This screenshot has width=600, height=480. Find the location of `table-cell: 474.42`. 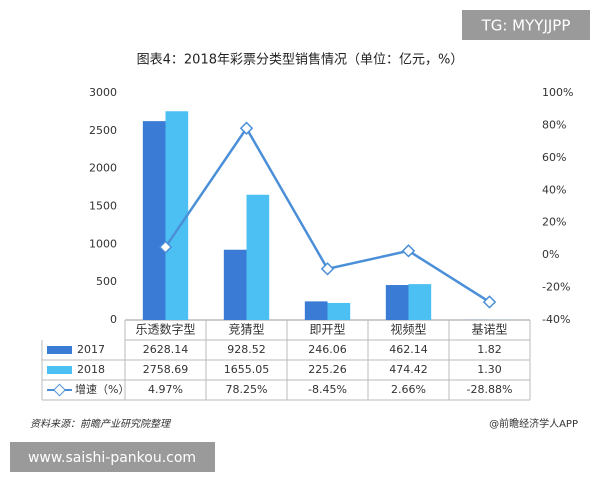

table-cell: 474.42 is located at coordinates (408, 369).